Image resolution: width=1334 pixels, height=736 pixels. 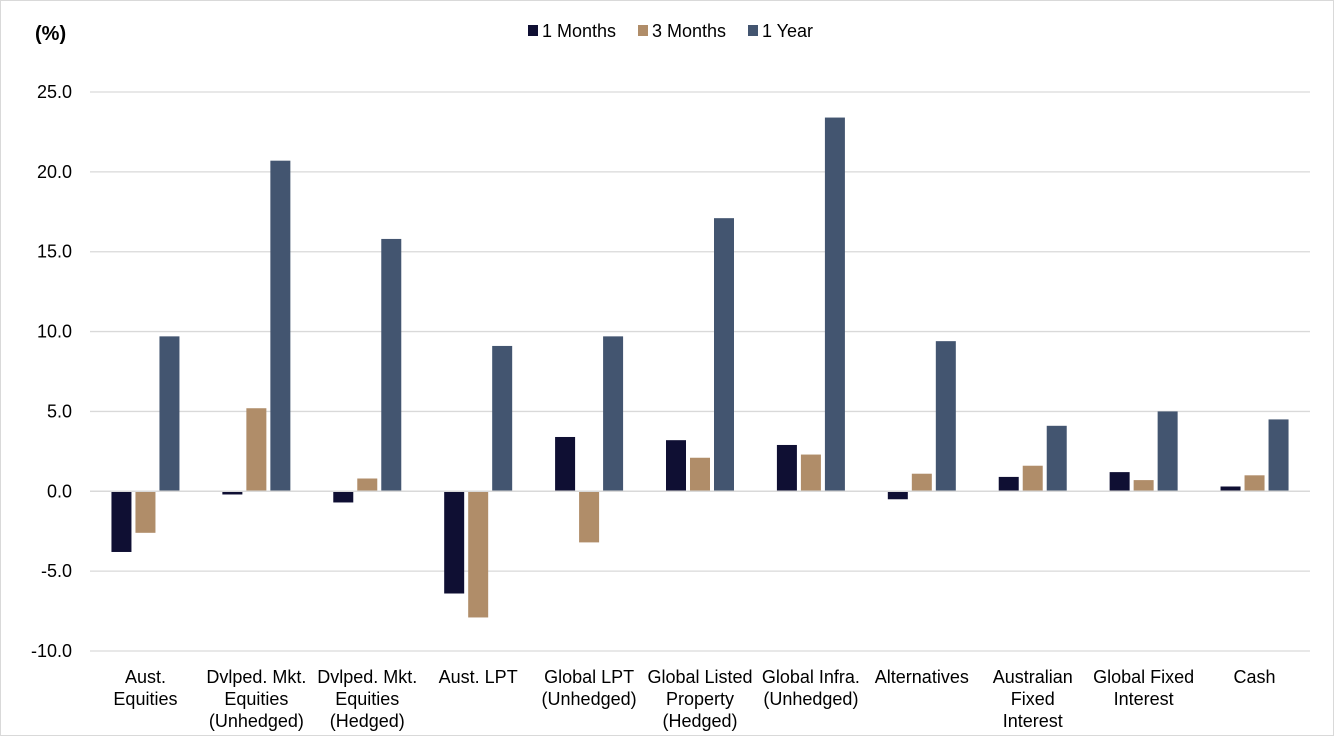 What do you see at coordinates (56, 571) in the screenshot?
I see `y-tick-label: -5.0` at bounding box center [56, 571].